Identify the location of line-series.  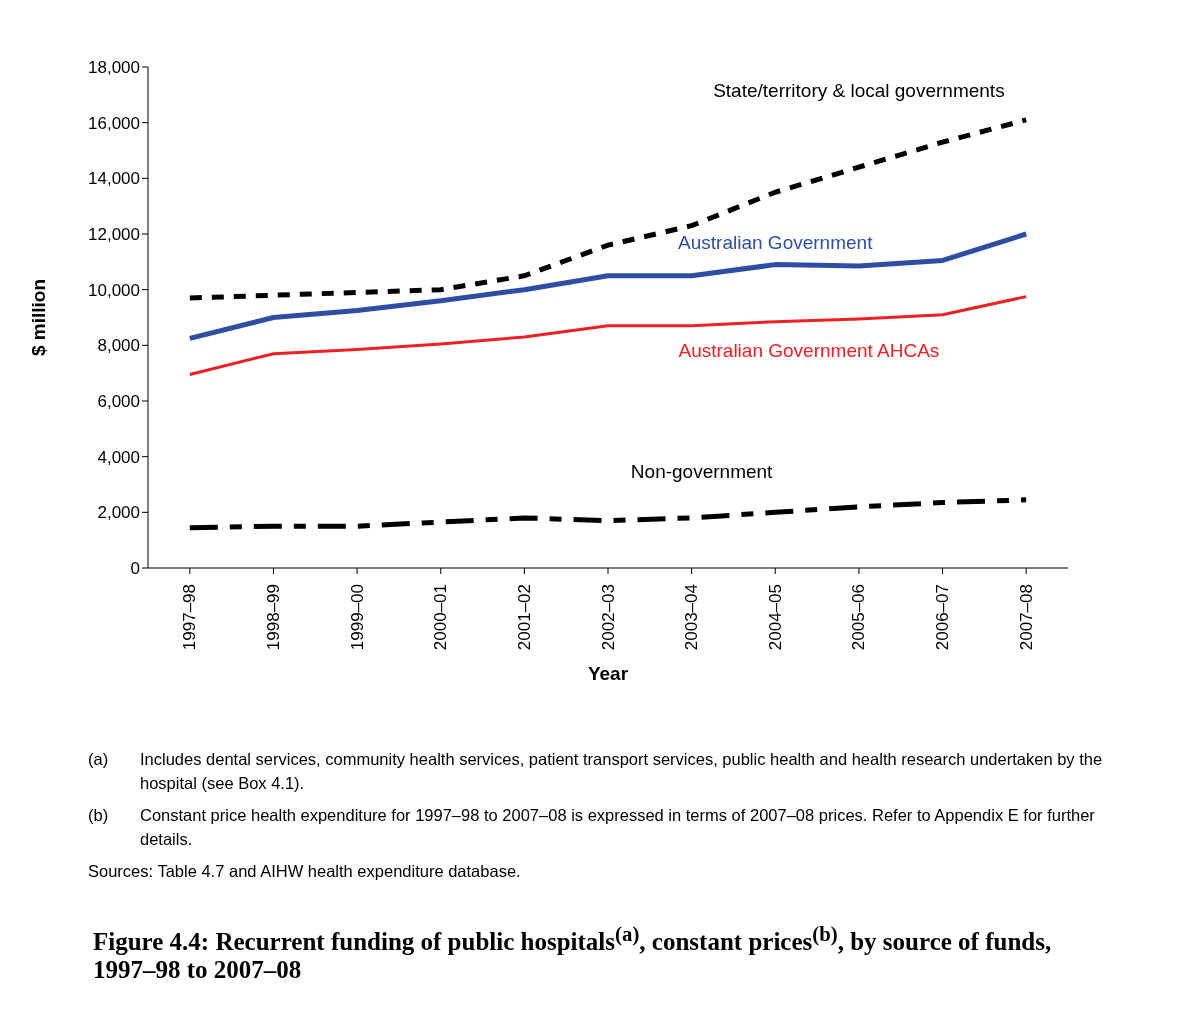
(608, 336).